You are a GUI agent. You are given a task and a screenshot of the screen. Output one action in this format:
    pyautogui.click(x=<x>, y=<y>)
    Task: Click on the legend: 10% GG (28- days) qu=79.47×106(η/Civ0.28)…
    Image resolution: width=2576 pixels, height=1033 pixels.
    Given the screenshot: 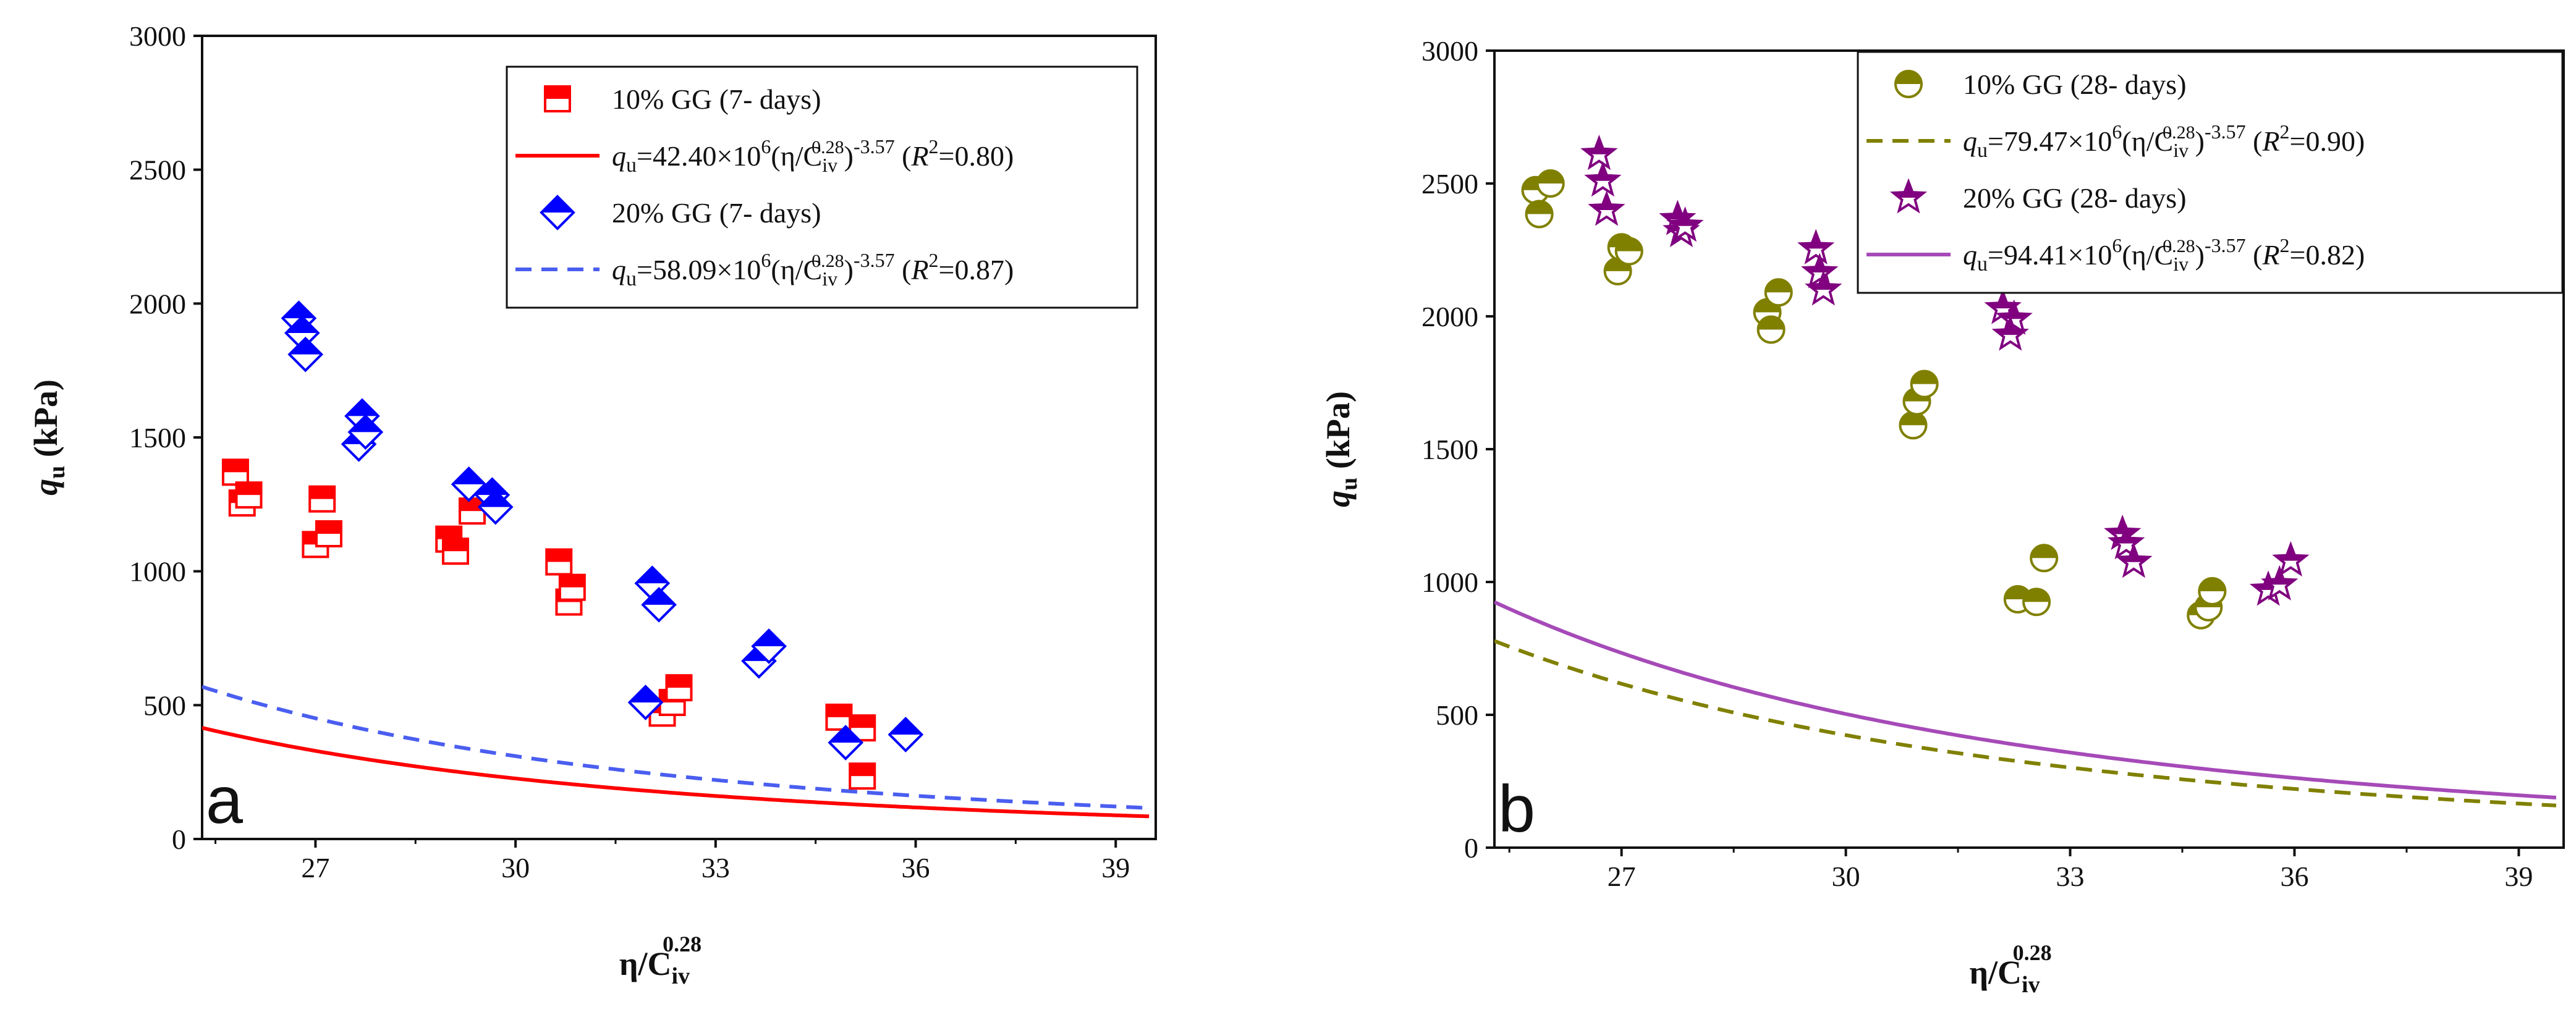 What is the action you would take?
    pyautogui.click(x=2210, y=172)
    